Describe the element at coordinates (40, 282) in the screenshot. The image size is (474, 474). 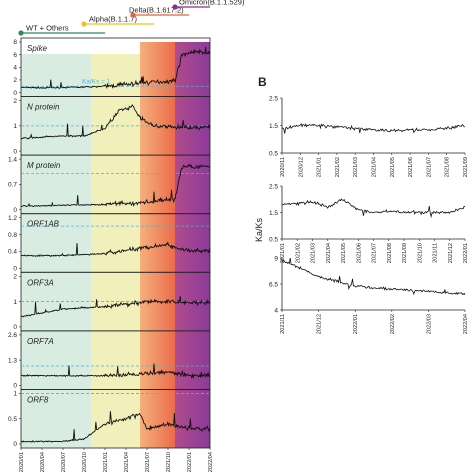
I see `gene-label: ORF3A` at that location.